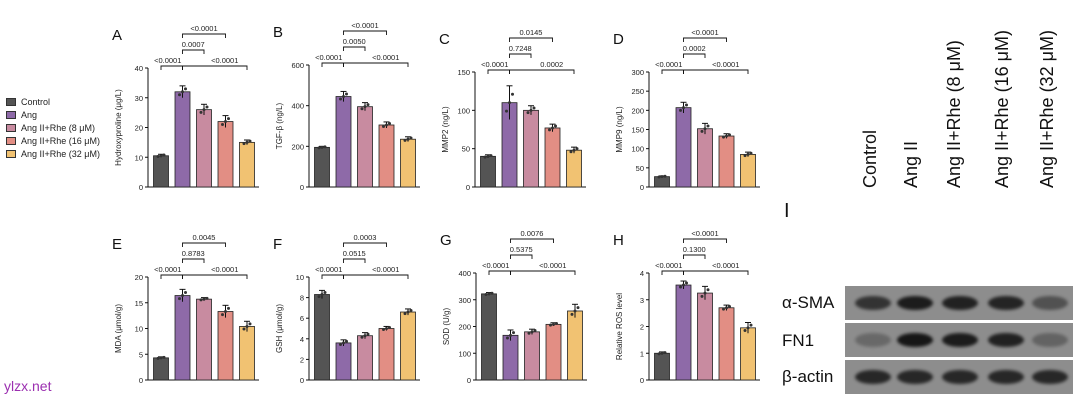  Describe the element at coordinates (117, 244) in the screenshot. I see `panel-letter: E` at that location.